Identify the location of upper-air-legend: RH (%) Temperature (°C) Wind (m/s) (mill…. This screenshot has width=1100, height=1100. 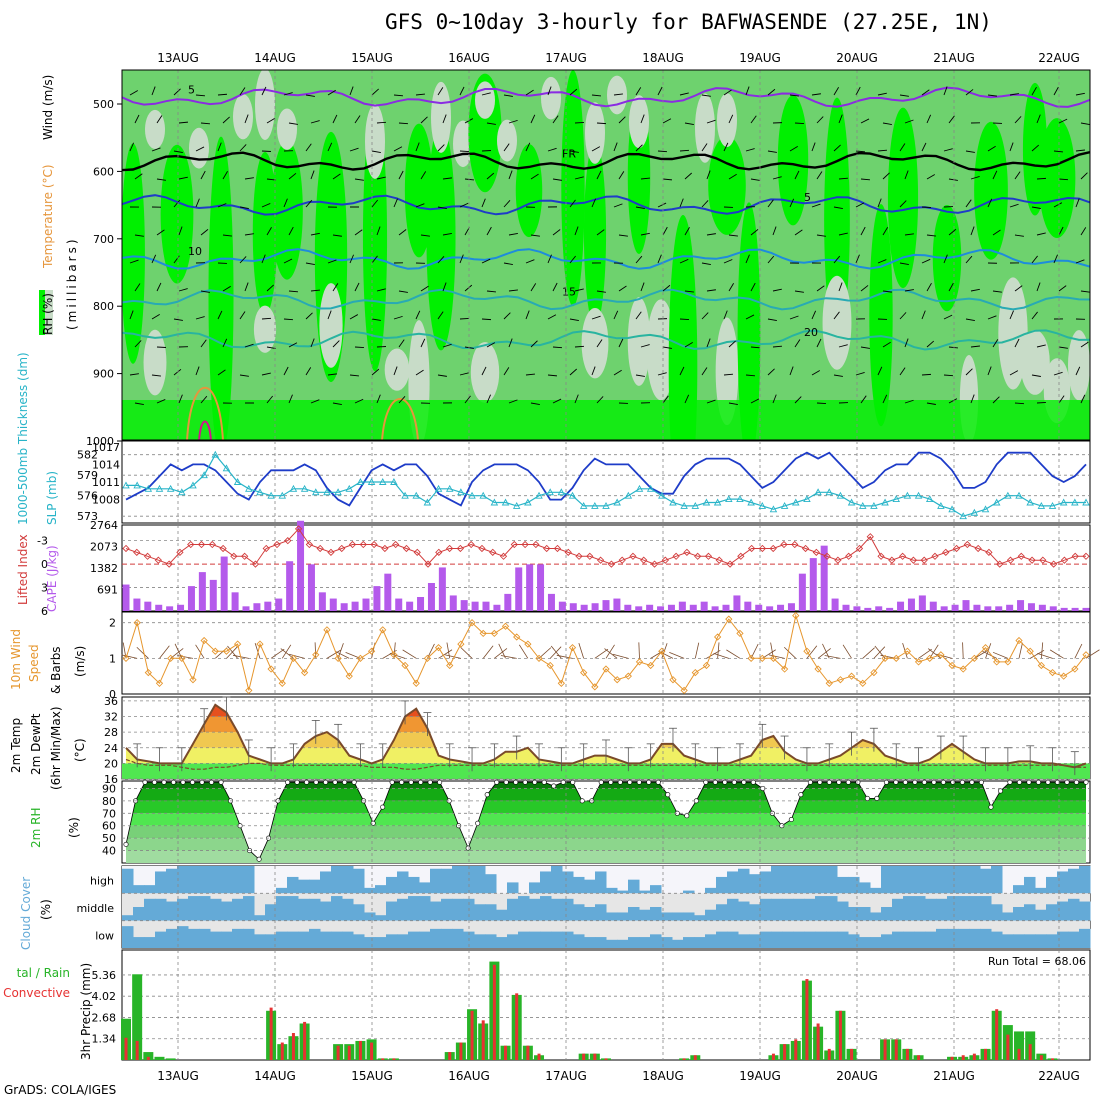
(59, 205).